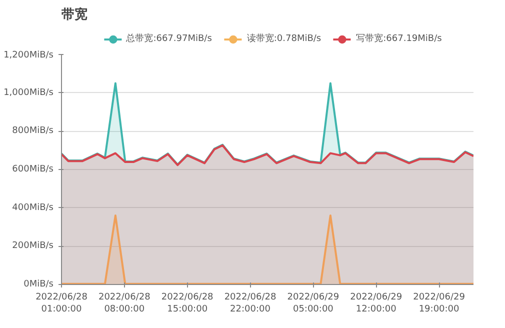 Image resolution: width=505 pixels, height=328 pixels. Describe the element at coordinates (284, 38) in the screenshot. I see `legend-label: 读带宽:0.78MiB/s` at that location.